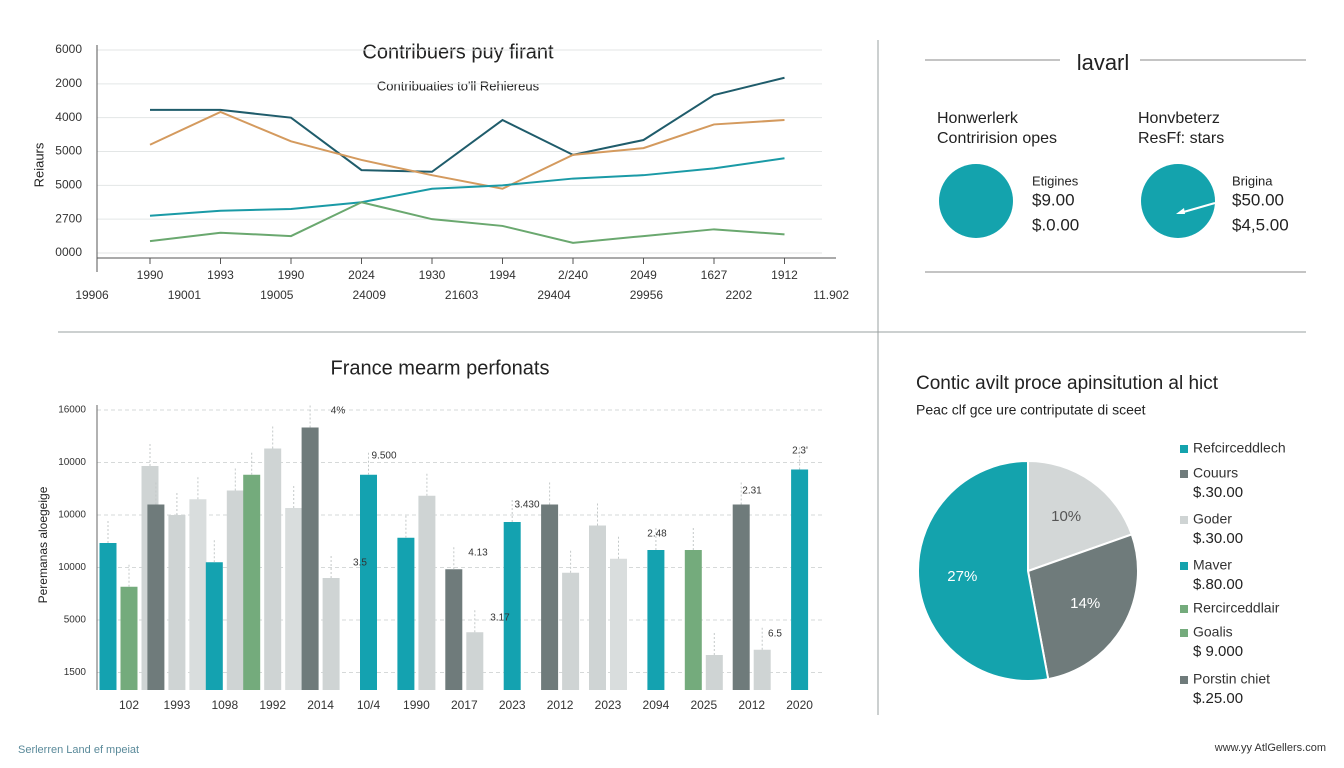 Image resolution: width=1344 pixels, height=768 pixels. I want to click on bar-annotation: 3.430, so click(526, 505).